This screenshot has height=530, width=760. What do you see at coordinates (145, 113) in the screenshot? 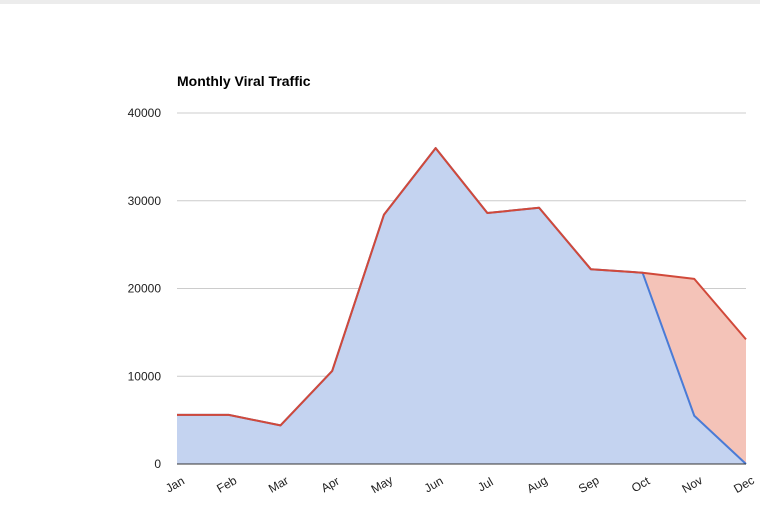
I see `y-tick-label: 40000` at bounding box center [145, 113].